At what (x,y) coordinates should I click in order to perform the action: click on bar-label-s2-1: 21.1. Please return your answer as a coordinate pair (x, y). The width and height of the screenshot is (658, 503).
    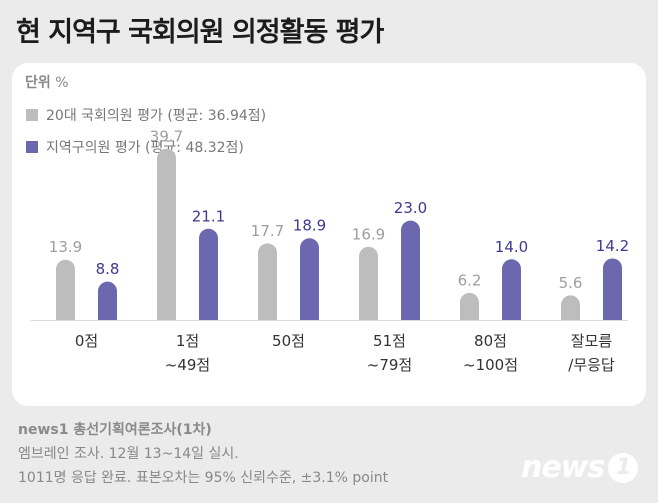
    Looking at the image, I should click on (208, 216).